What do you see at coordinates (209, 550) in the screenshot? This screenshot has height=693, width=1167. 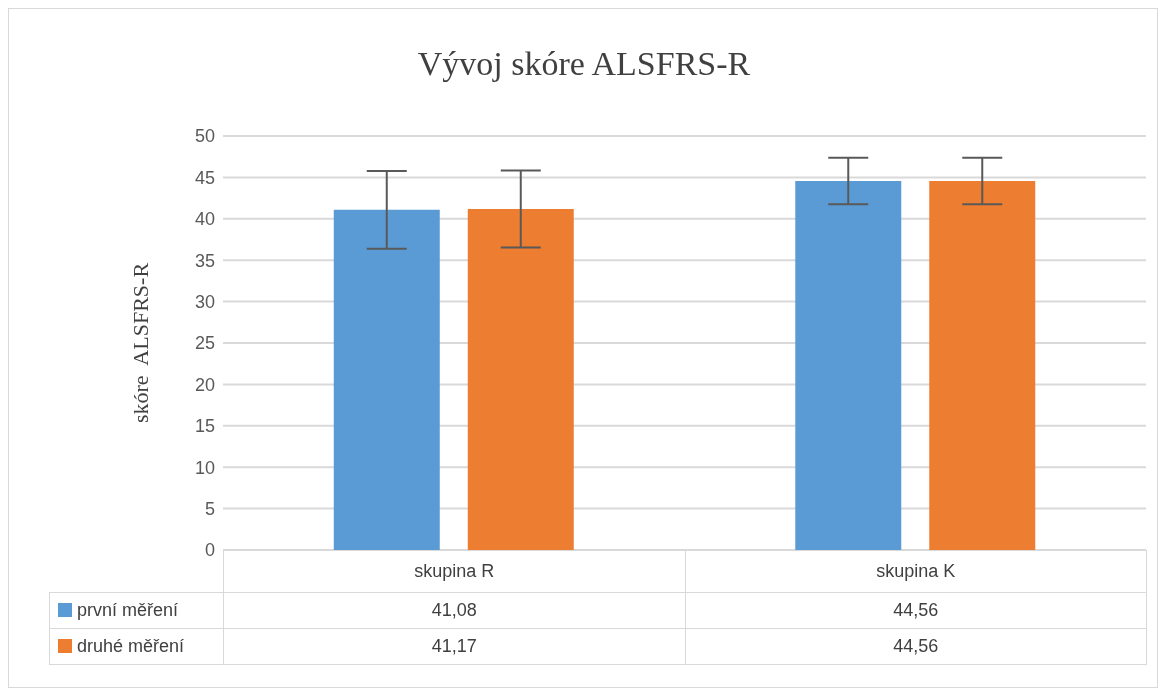 I see `y-tick-label: 0` at bounding box center [209, 550].